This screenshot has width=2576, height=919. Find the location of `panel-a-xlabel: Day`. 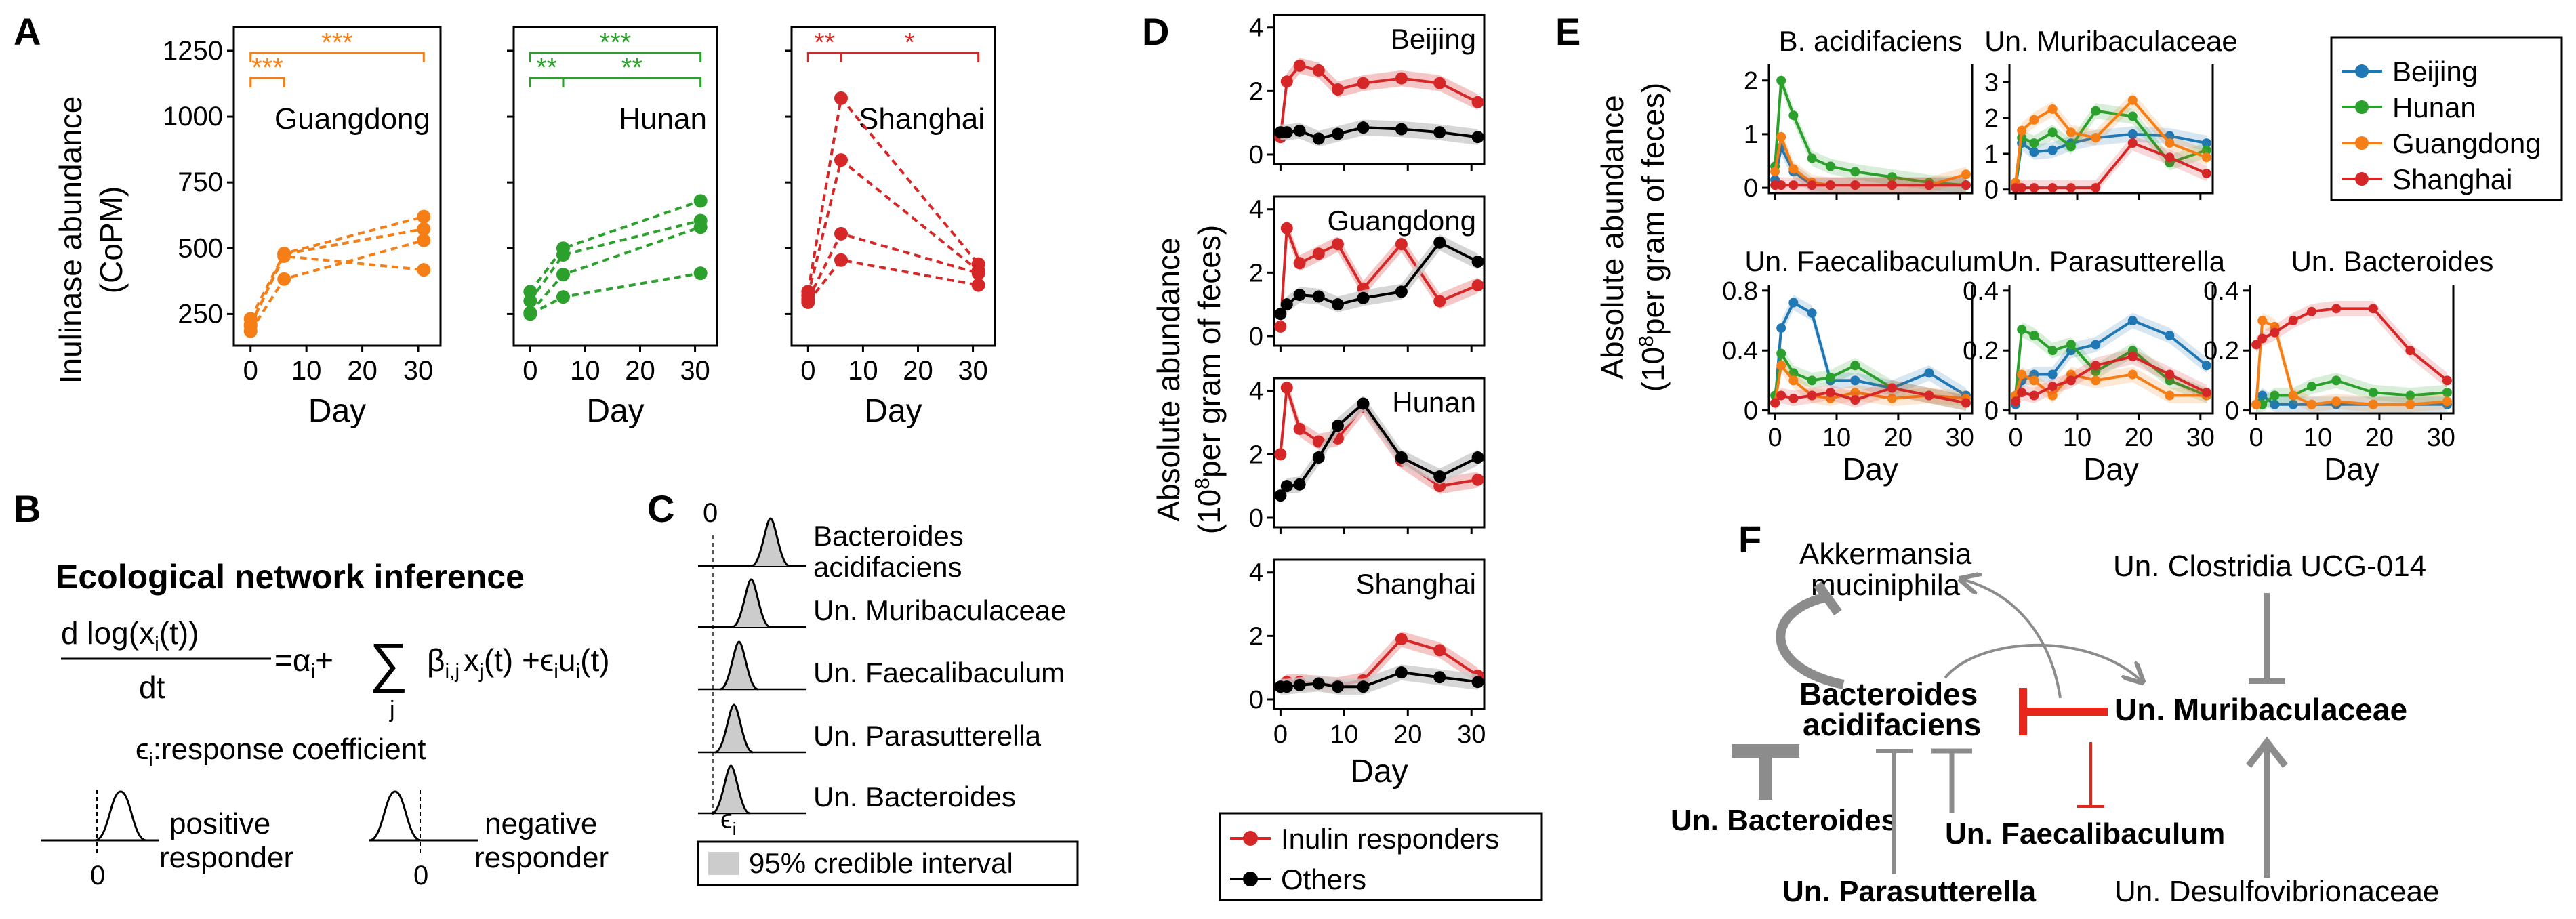

panel-a-xlabel: Day is located at coordinates (893, 411).